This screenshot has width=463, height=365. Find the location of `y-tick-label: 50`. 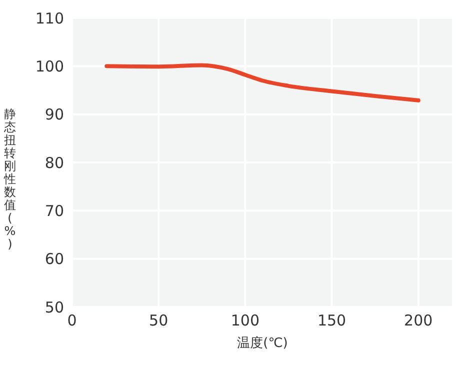

y-tick-label: 50 is located at coordinates (54, 307).